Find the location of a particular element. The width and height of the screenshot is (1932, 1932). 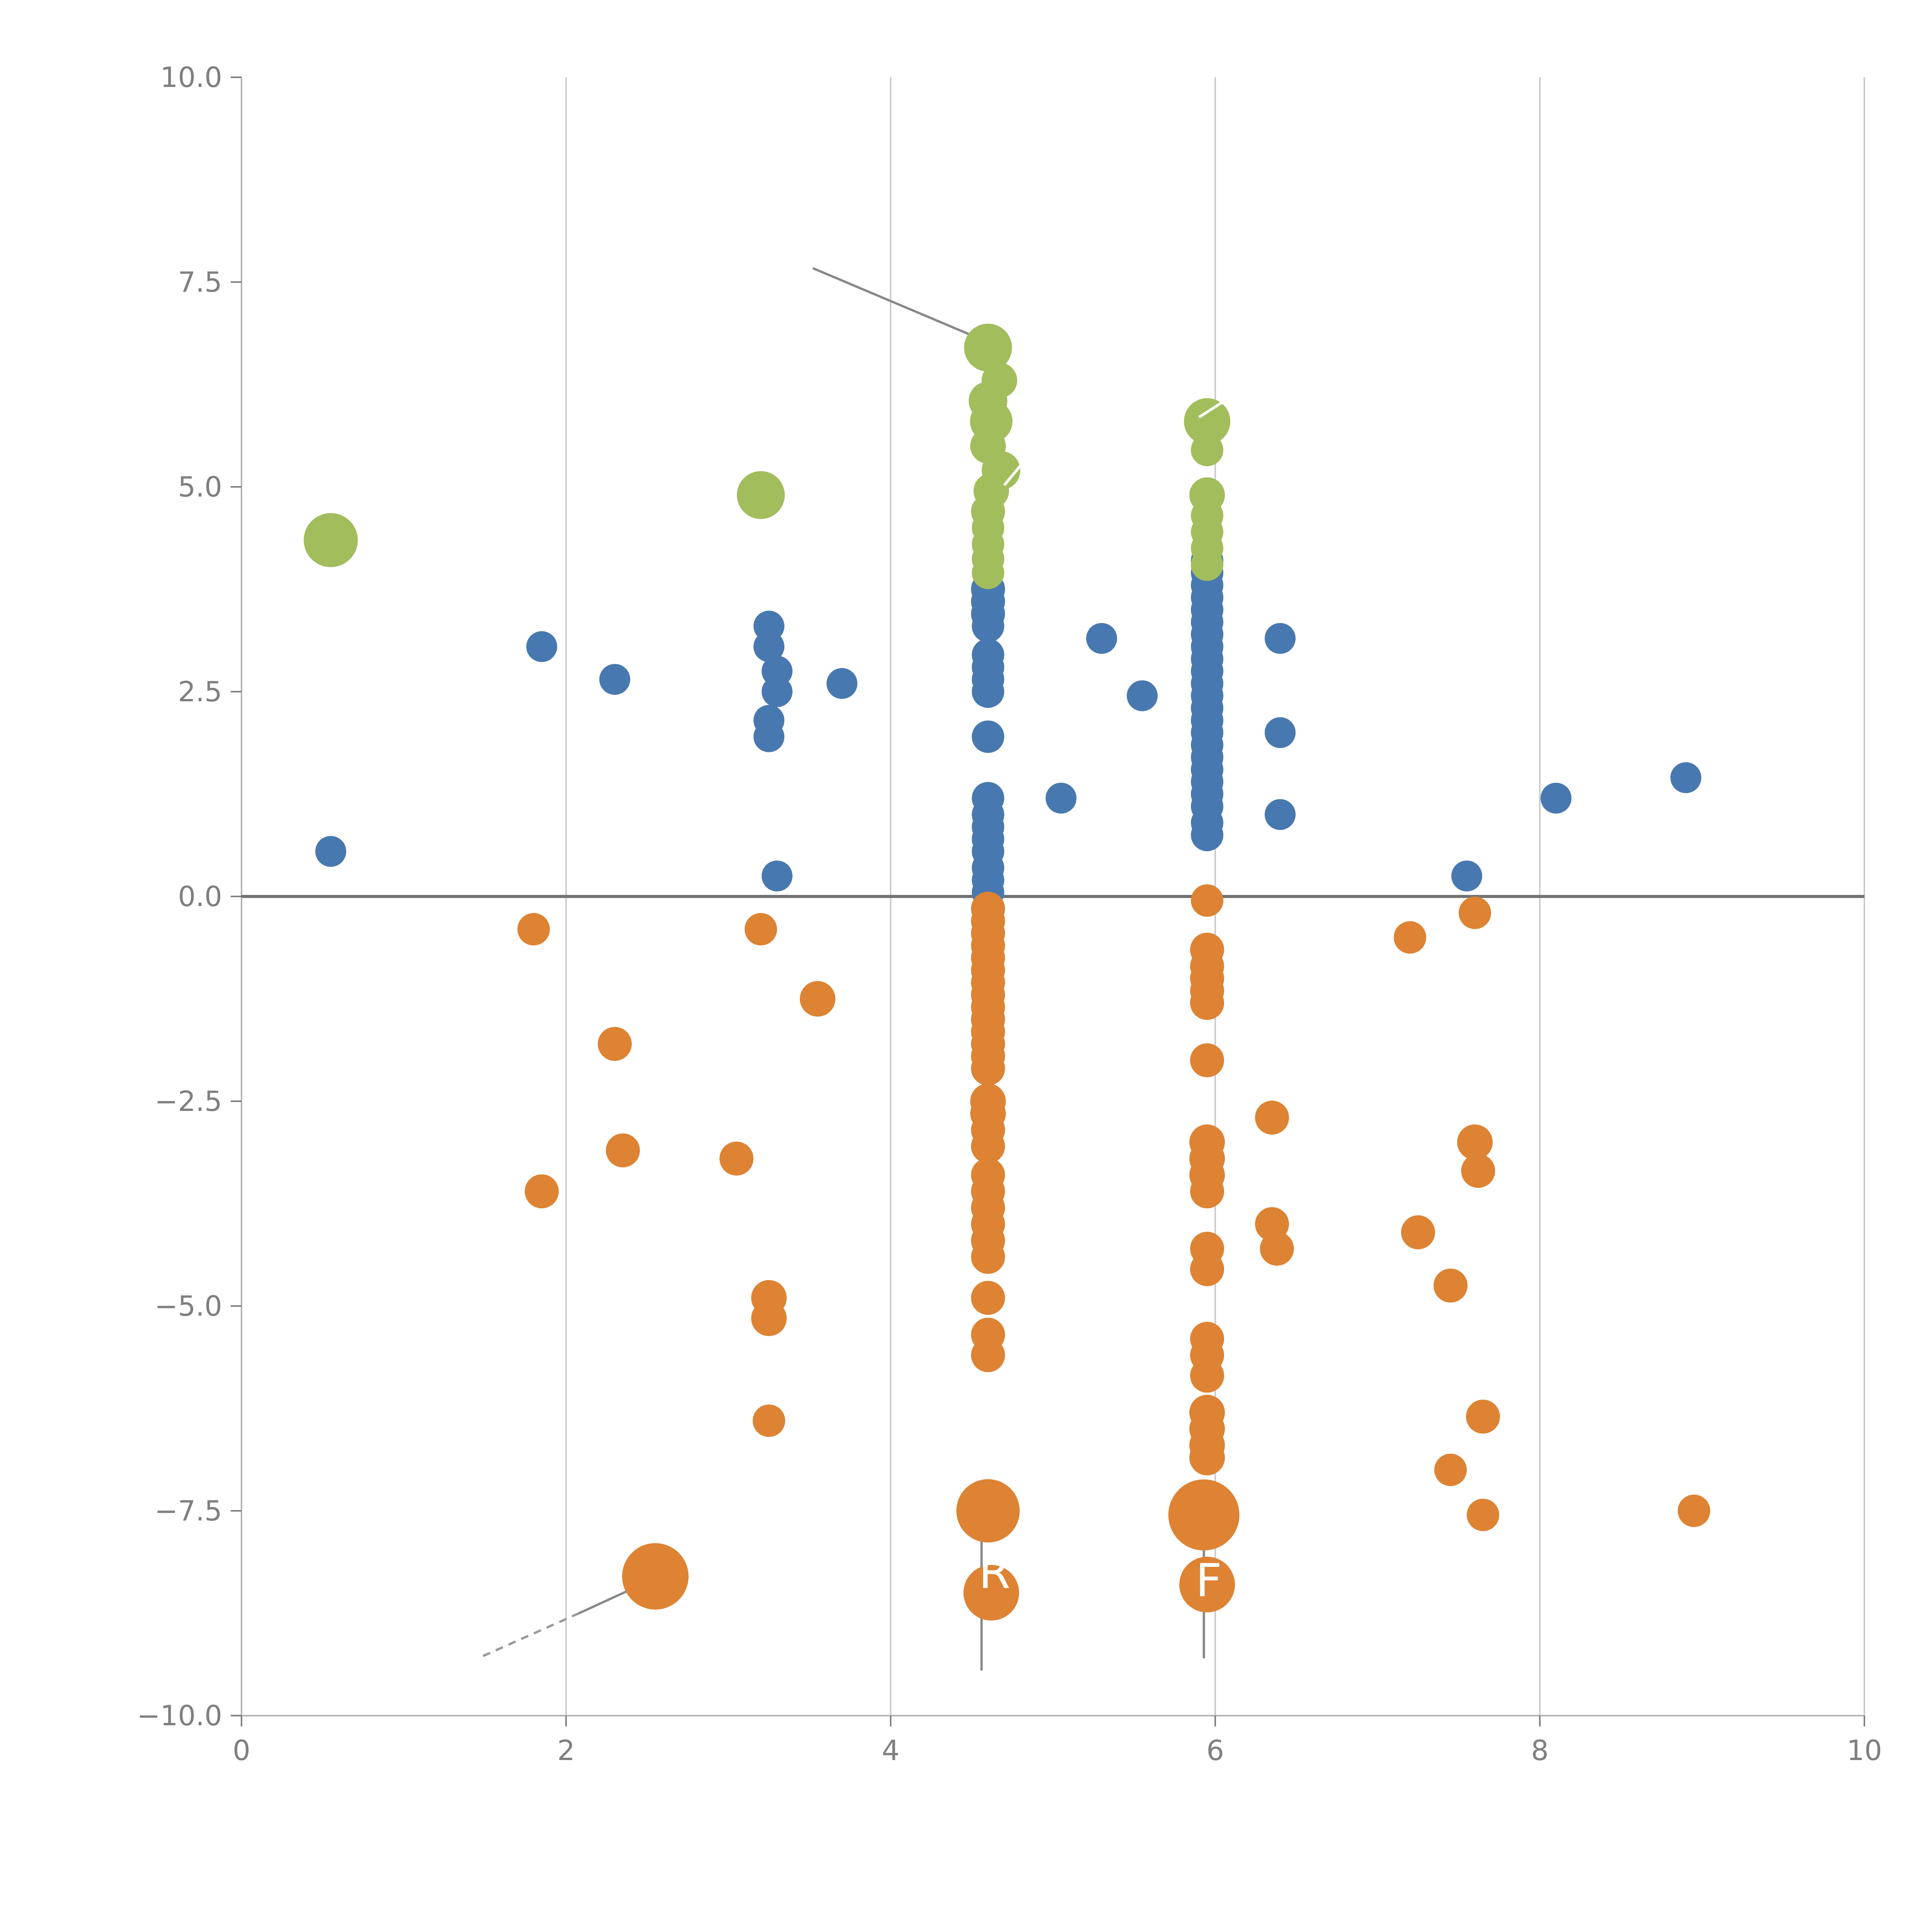

y-tick-label: 0.0 is located at coordinates (200, 897).